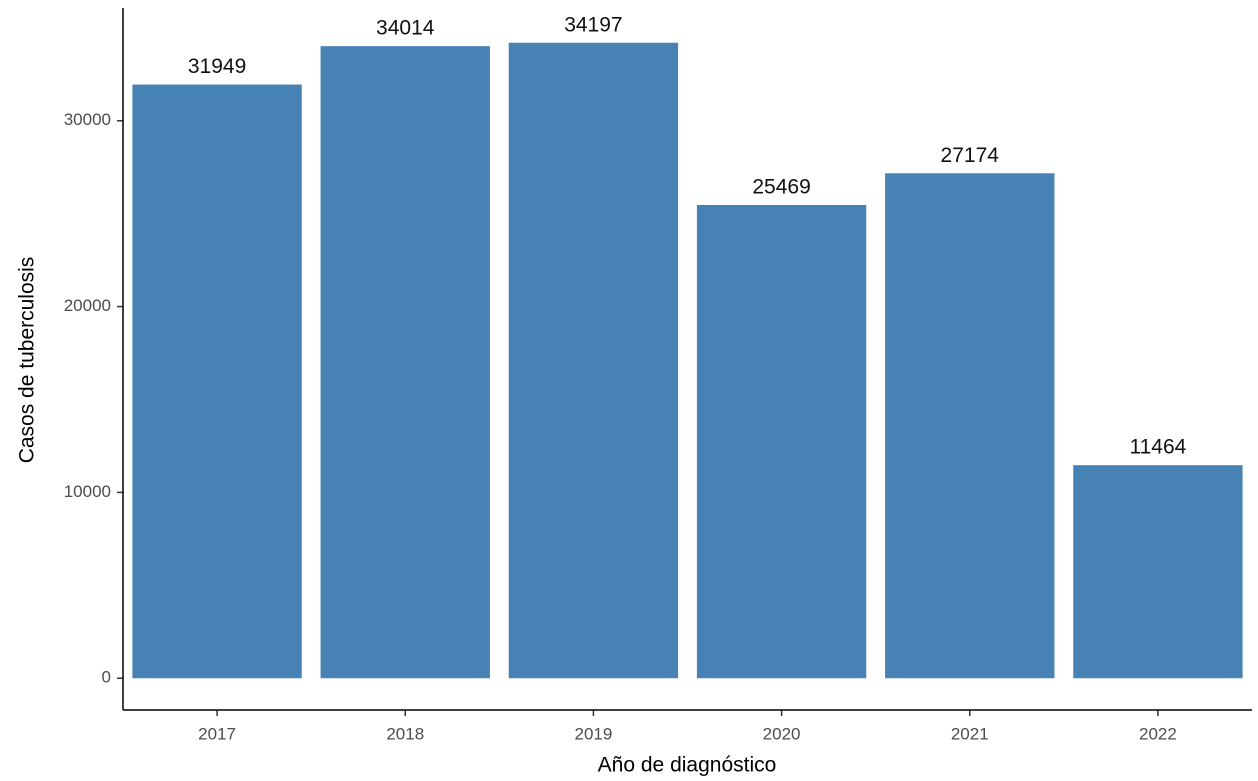  Describe the element at coordinates (687, 765) in the screenshot. I see `x-axis-title: Año de diagnóstico` at that location.